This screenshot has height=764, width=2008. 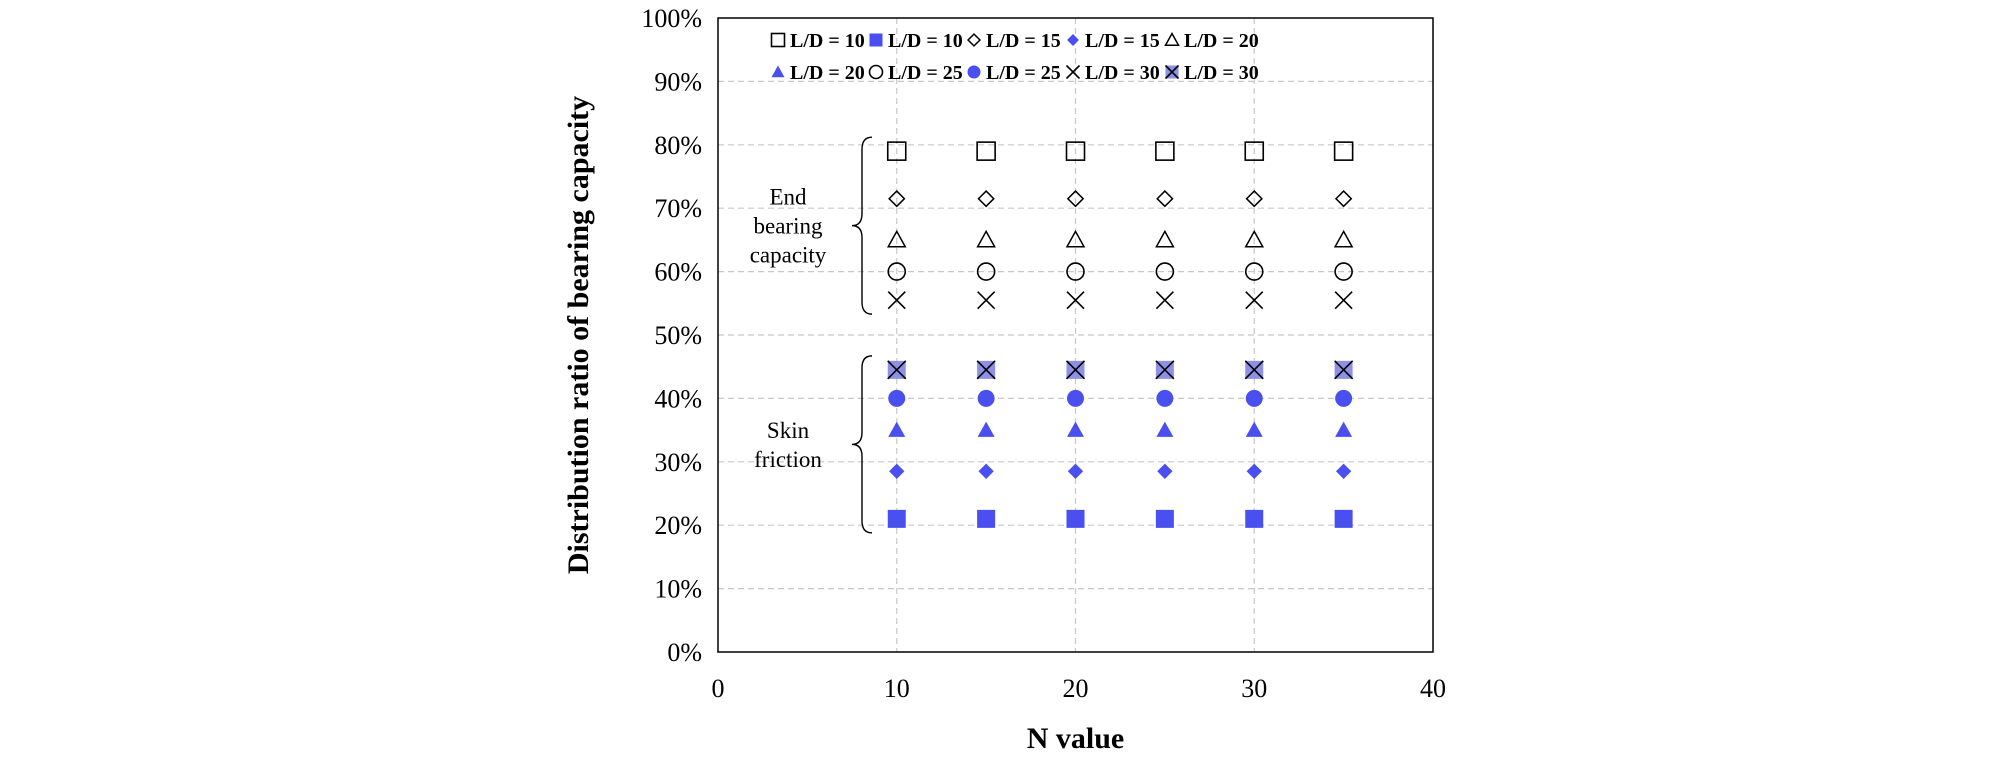 I want to click on annotation-label: bearing, so click(x=788, y=226).